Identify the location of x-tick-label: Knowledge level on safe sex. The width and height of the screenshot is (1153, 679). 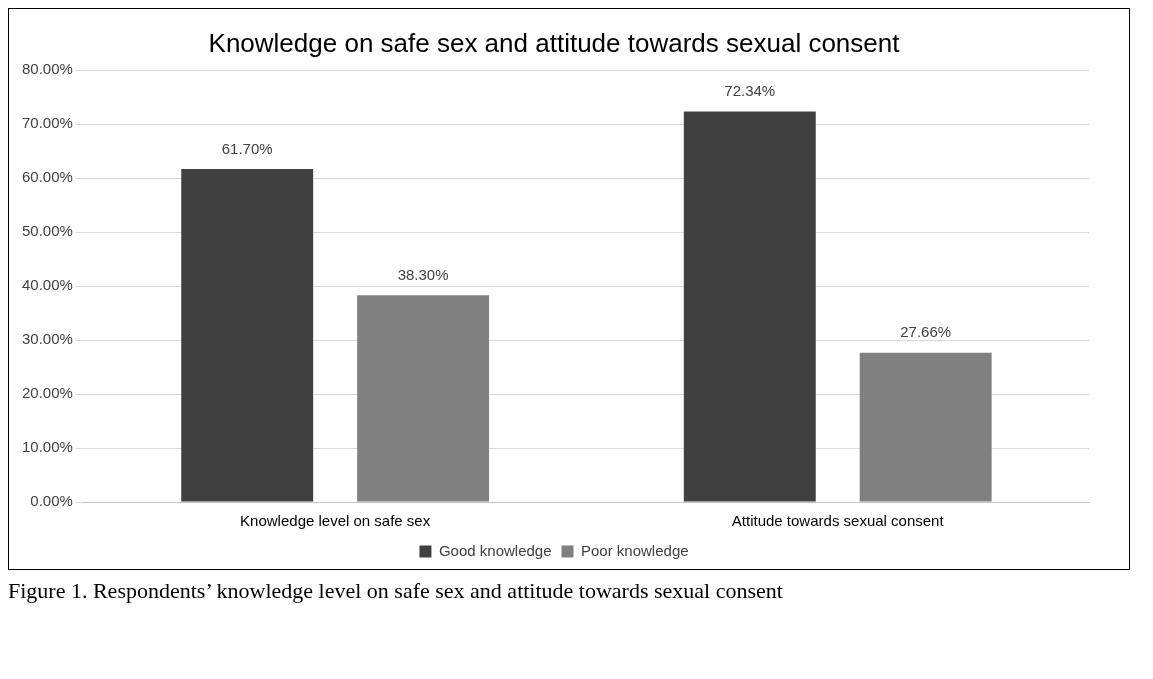
(335, 521).